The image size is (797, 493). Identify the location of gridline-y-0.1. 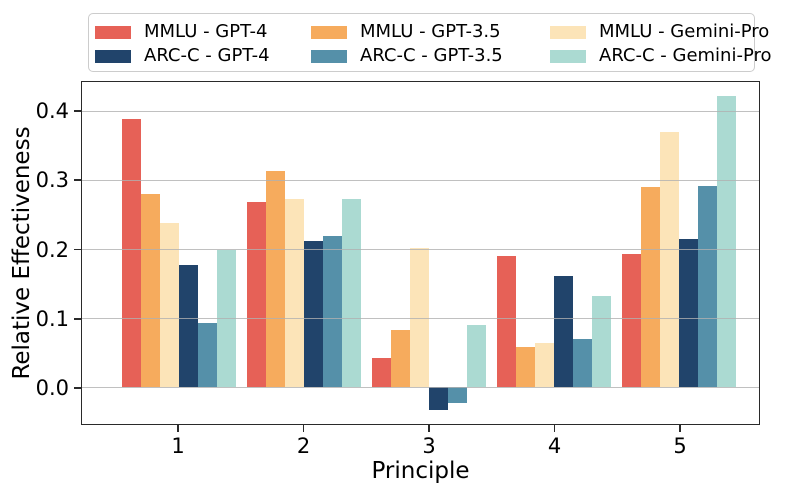
(420, 318).